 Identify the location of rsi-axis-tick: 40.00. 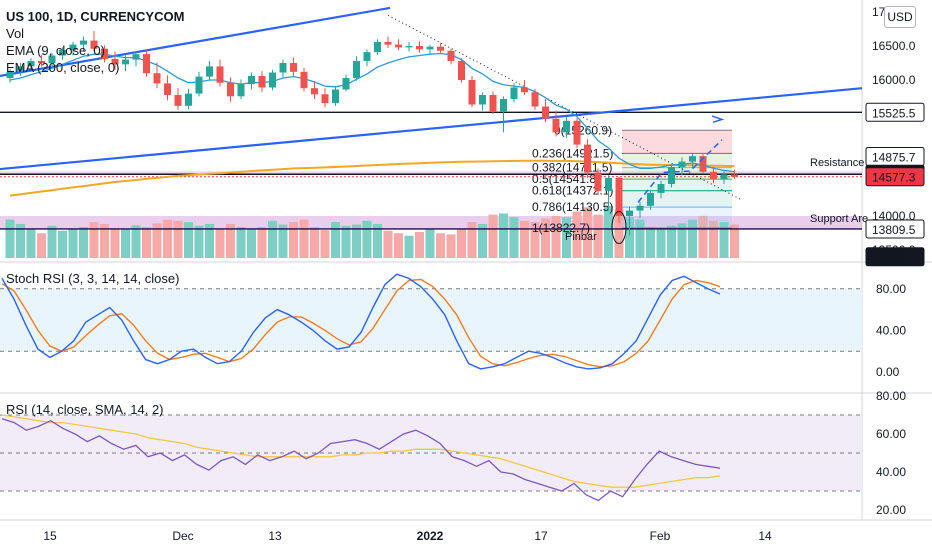
(891, 472).